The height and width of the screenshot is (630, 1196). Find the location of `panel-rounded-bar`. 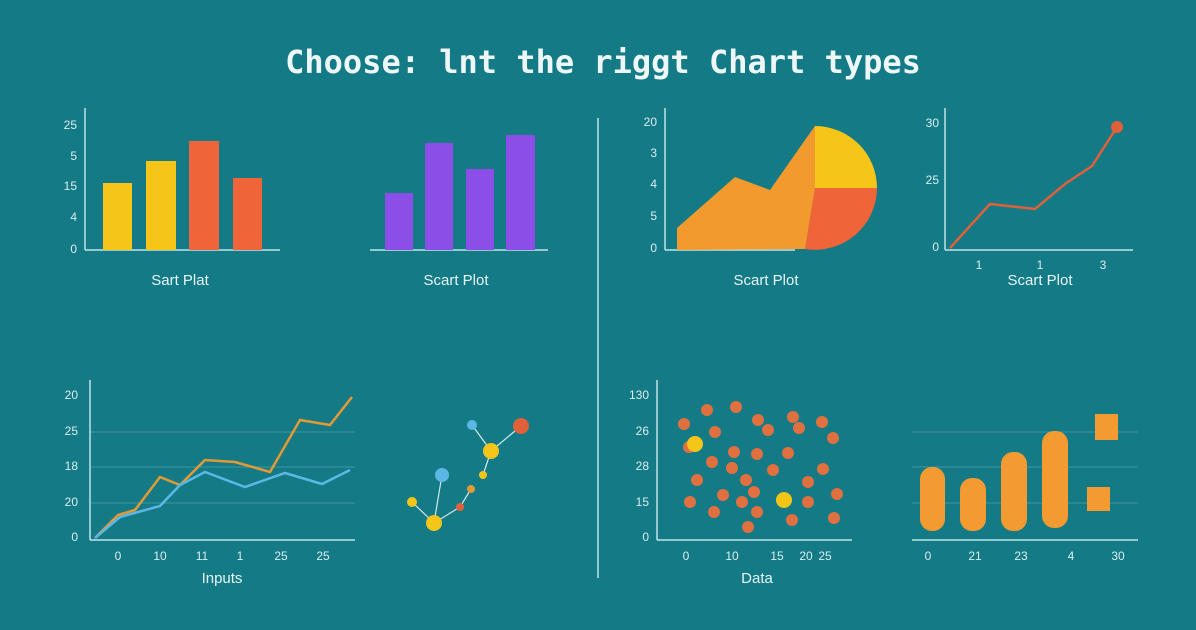

panel-rounded-bar is located at coordinates (1025, 477).